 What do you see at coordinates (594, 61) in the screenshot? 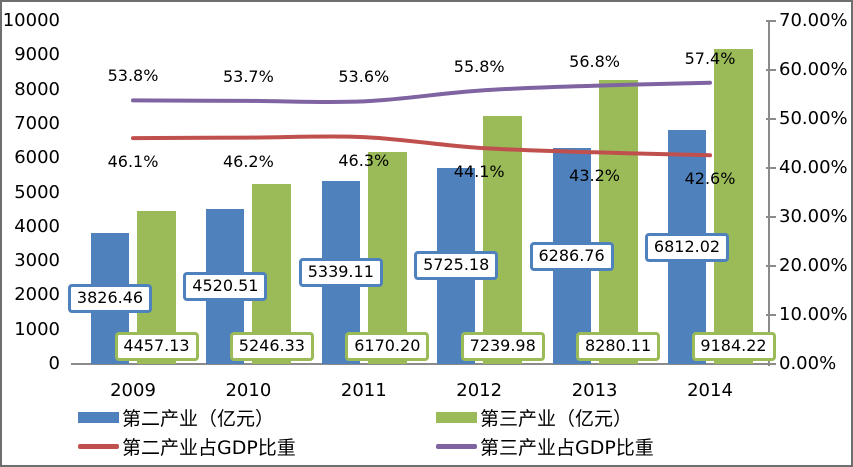
I see `line-data-label-2013: 56.8%` at bounding box center [594, 61].